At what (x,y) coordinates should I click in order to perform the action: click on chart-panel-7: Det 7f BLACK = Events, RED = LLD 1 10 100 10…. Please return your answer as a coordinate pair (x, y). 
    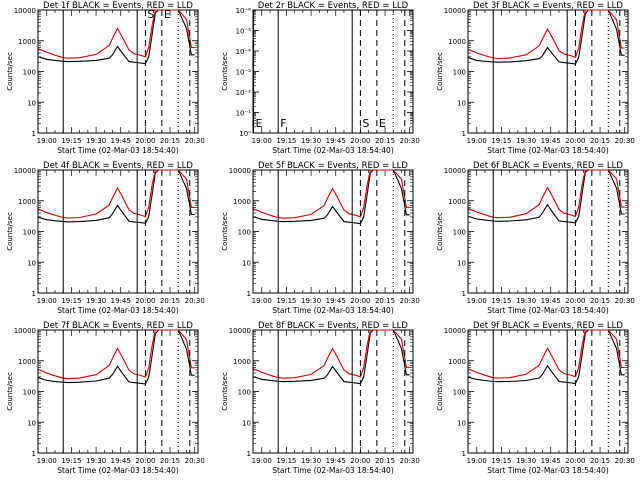
    Looking at the image, I should click on (105, 398).